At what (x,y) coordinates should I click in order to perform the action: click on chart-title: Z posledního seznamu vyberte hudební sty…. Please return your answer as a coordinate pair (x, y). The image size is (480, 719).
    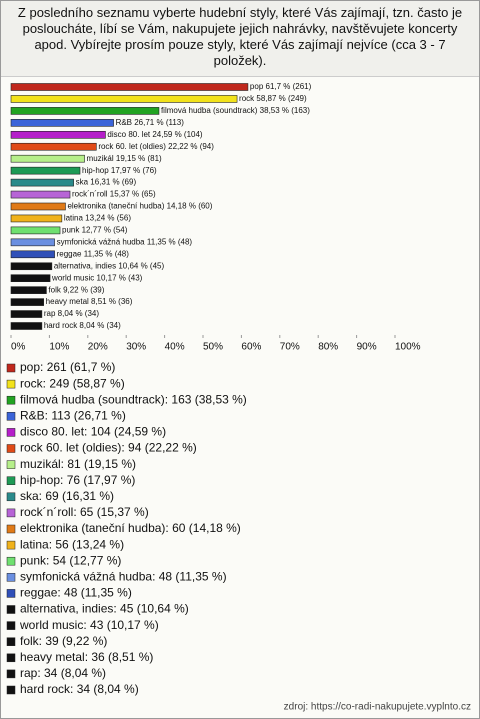
    Looking at the image, I should click on (240, 39).